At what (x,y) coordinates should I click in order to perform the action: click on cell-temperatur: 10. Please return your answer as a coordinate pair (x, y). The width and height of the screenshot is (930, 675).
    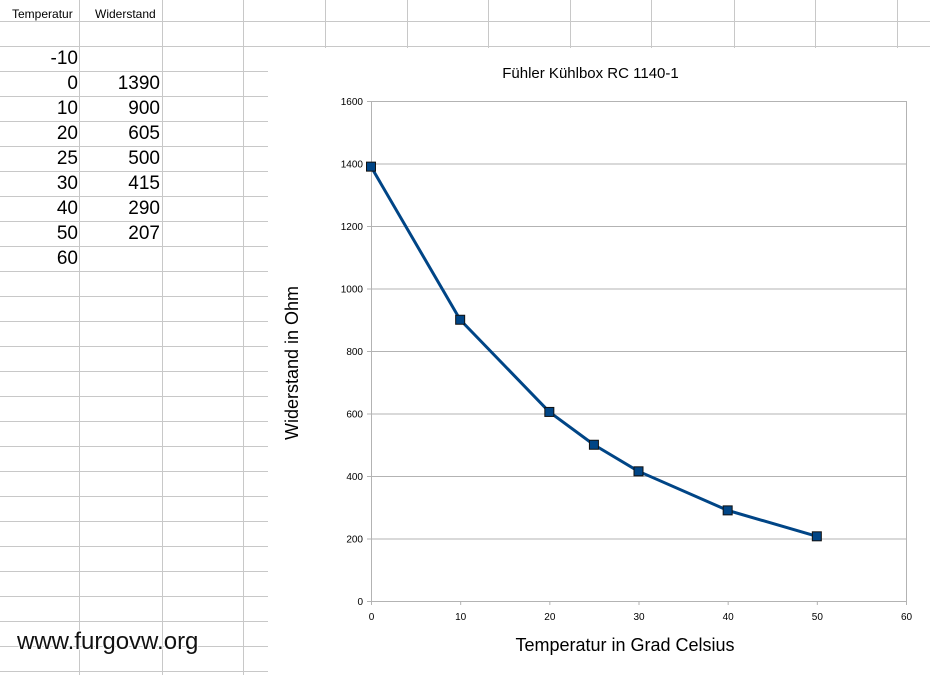
    Looking at the image, I should click on (67, 108).